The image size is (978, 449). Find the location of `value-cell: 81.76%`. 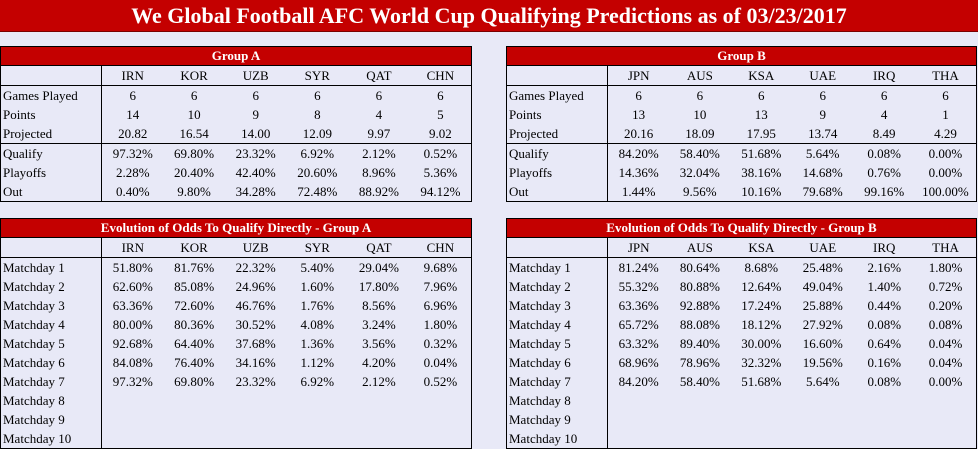

value-cell: 81.76% is located at coordinates (194, 267).